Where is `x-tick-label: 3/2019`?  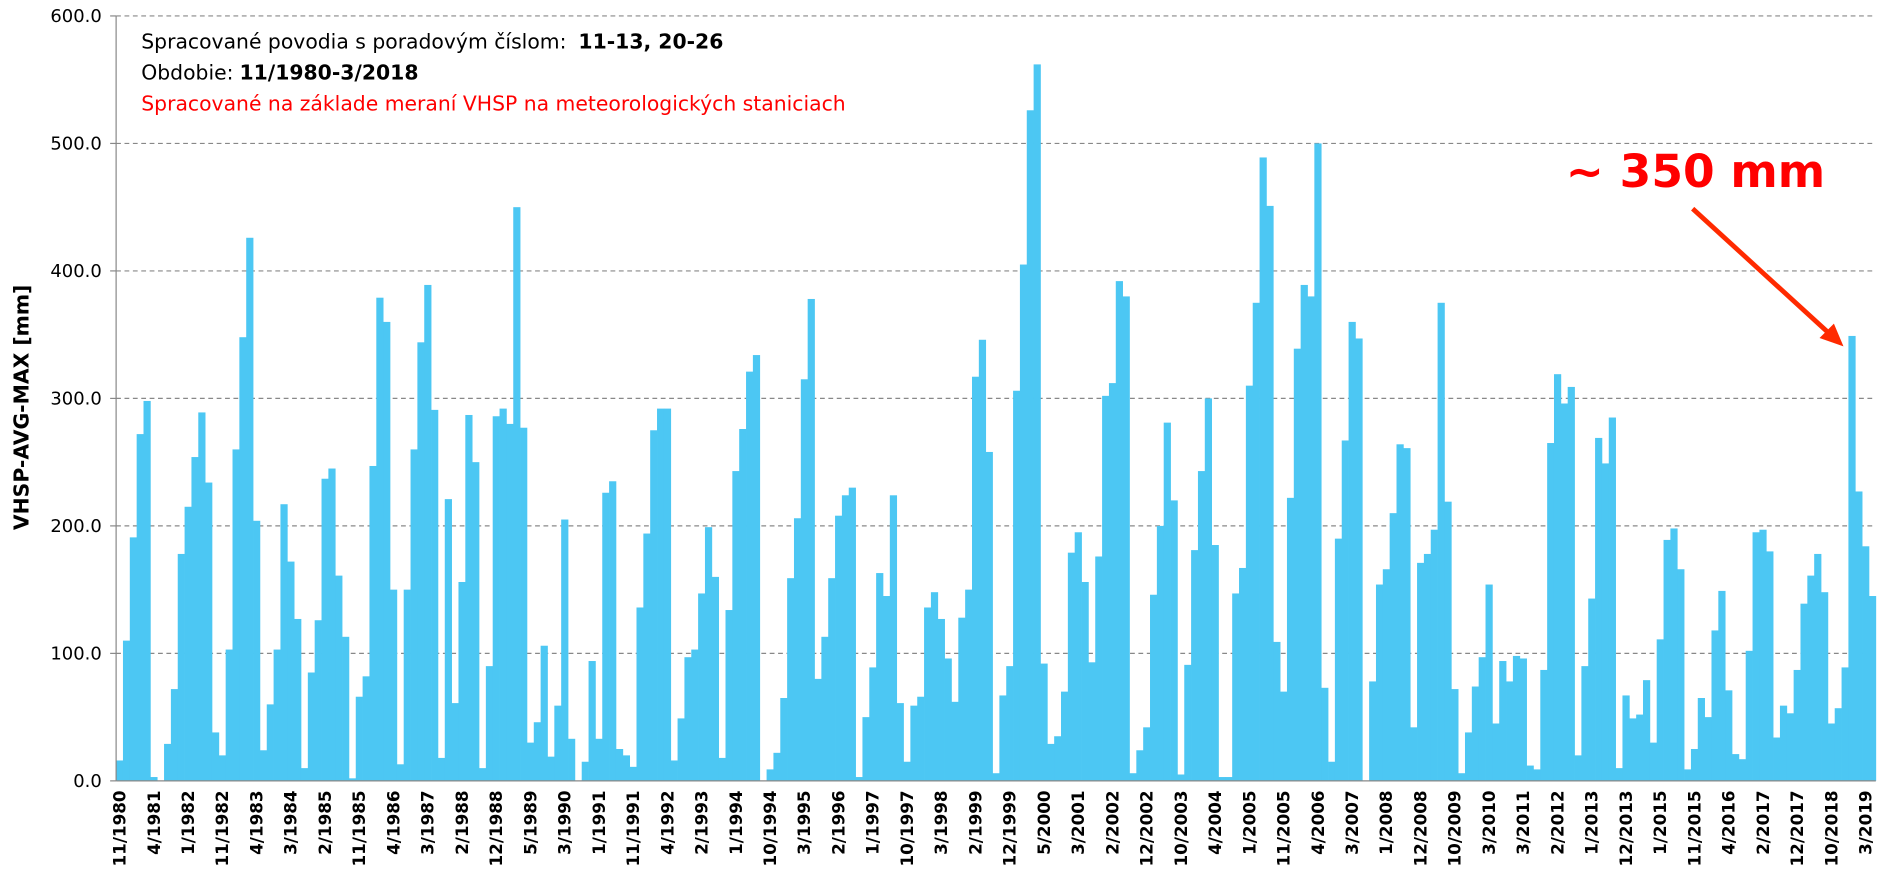 x-tick-label: 3/2019 is located at coordinates (1866, 822).